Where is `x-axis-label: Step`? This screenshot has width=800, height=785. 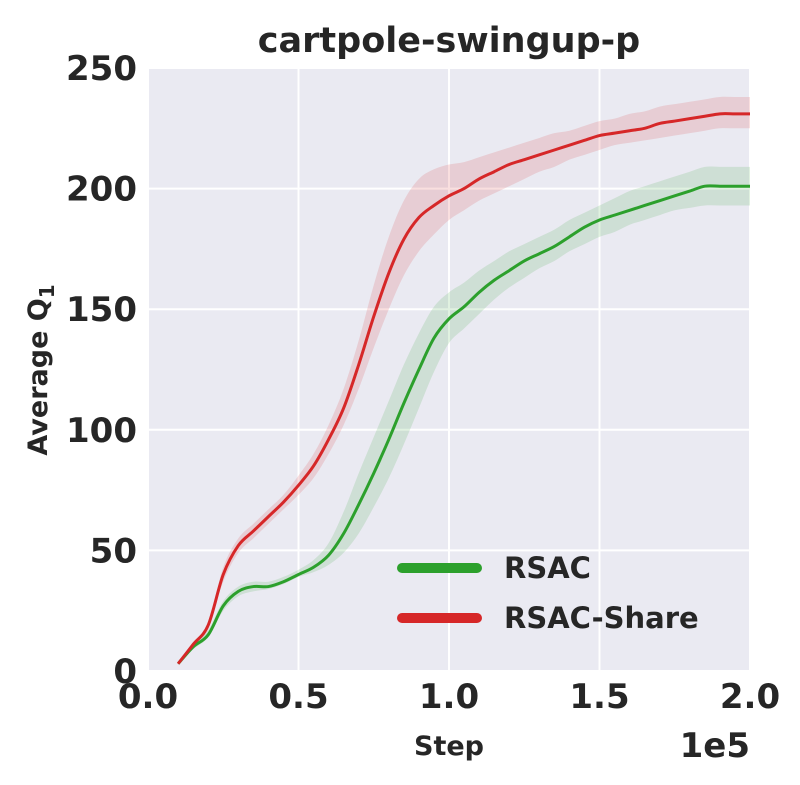
x-axis-label: Step is located at coordinates (449, 746).